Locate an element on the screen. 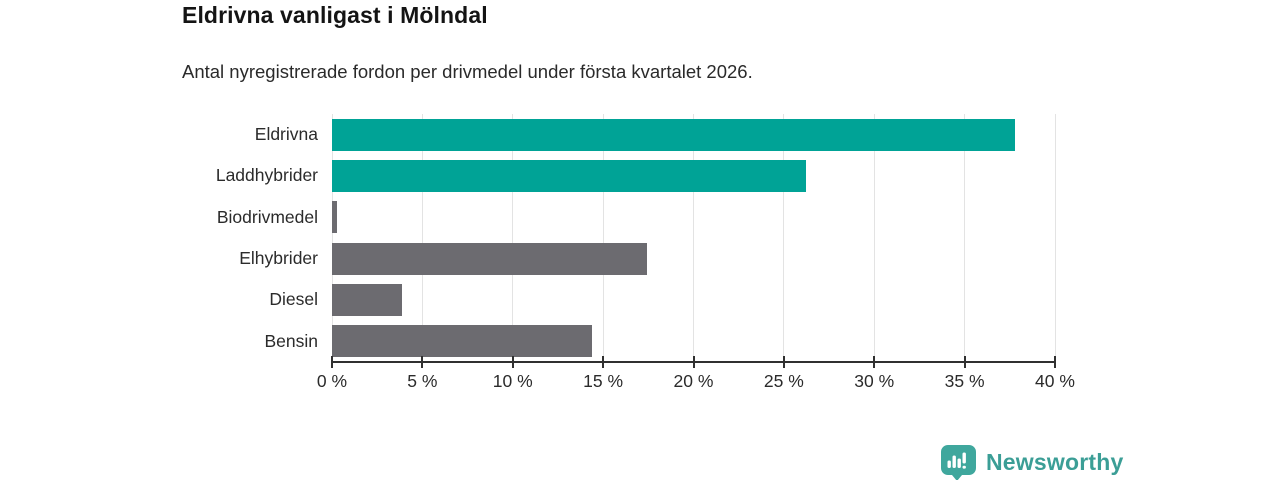 This screenshot has width=1280, height=480. x-axis-tick-label-40: 40 % is located at coordinates (1055, 381).